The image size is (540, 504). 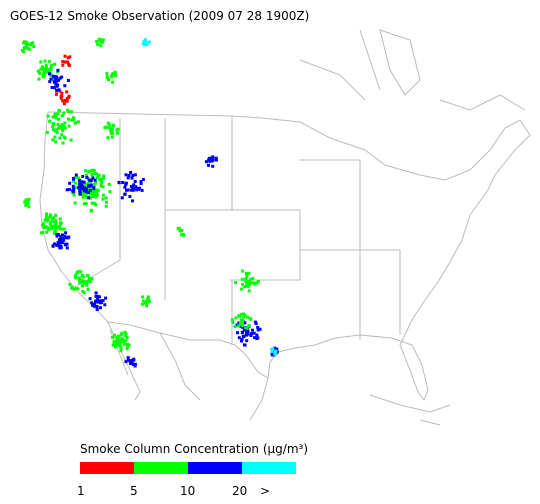 What do you see at coordinates (265, 491) in the screenshot?
I see `legend-tick-label: >` at bounding box center [265, 491].